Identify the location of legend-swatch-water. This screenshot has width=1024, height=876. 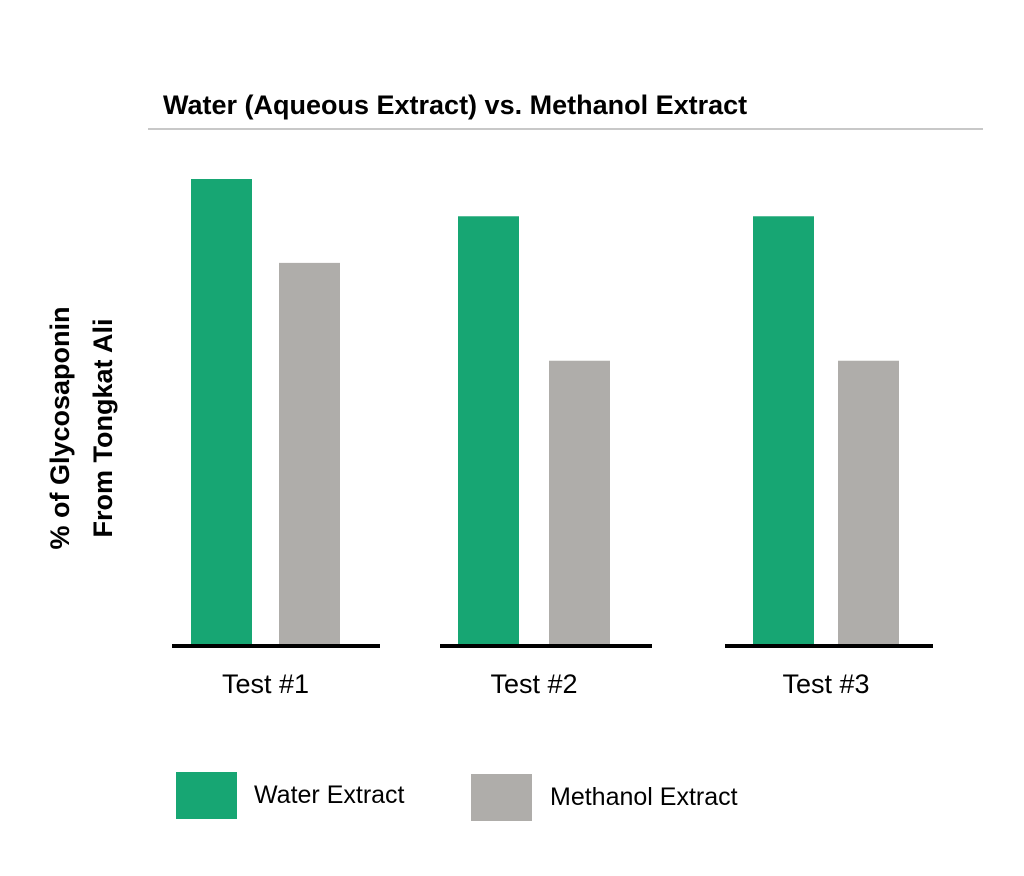
(206, 795).